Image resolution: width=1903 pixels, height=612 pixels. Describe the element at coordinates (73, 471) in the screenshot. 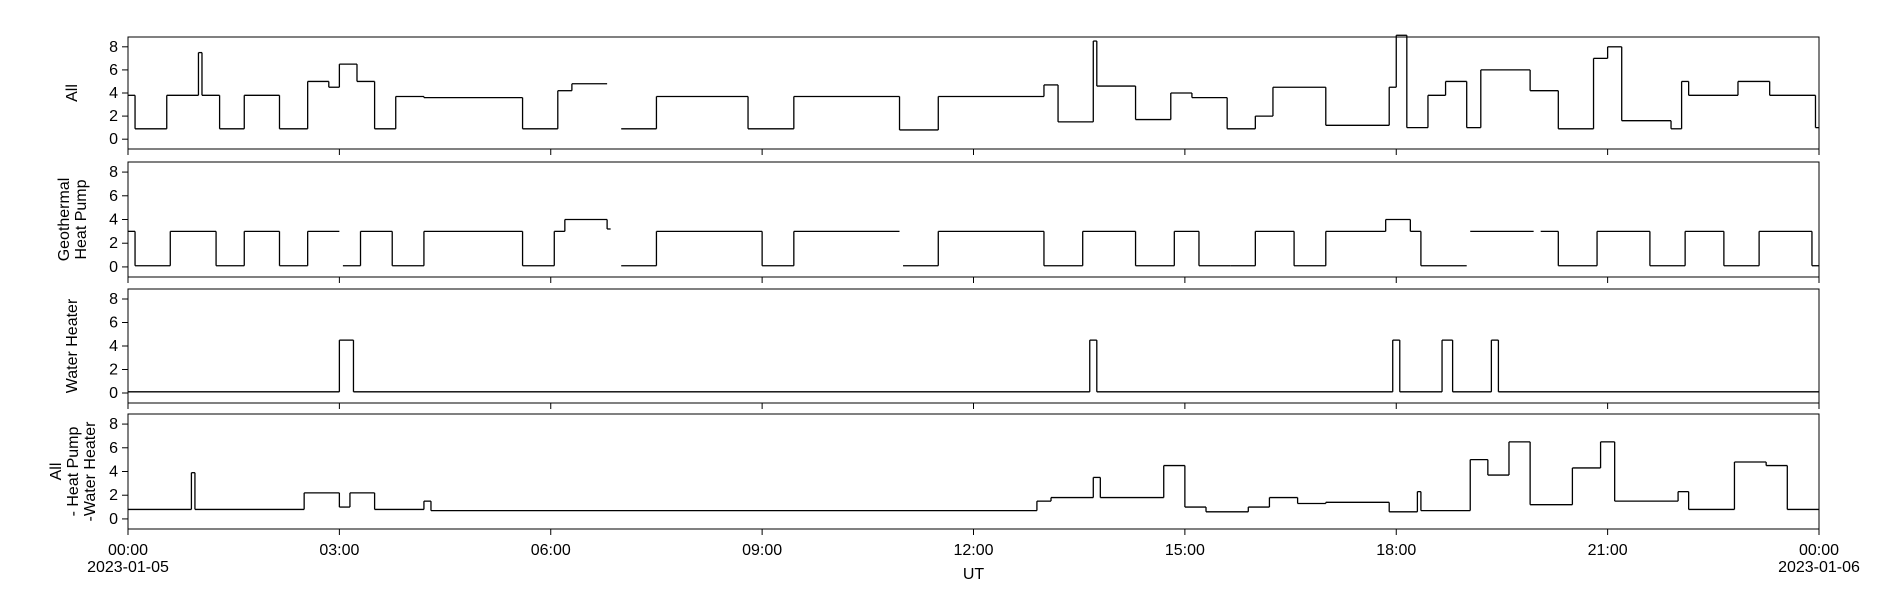

I see `y-axis-label: All- Heat Pump-Water Heater` at that location.